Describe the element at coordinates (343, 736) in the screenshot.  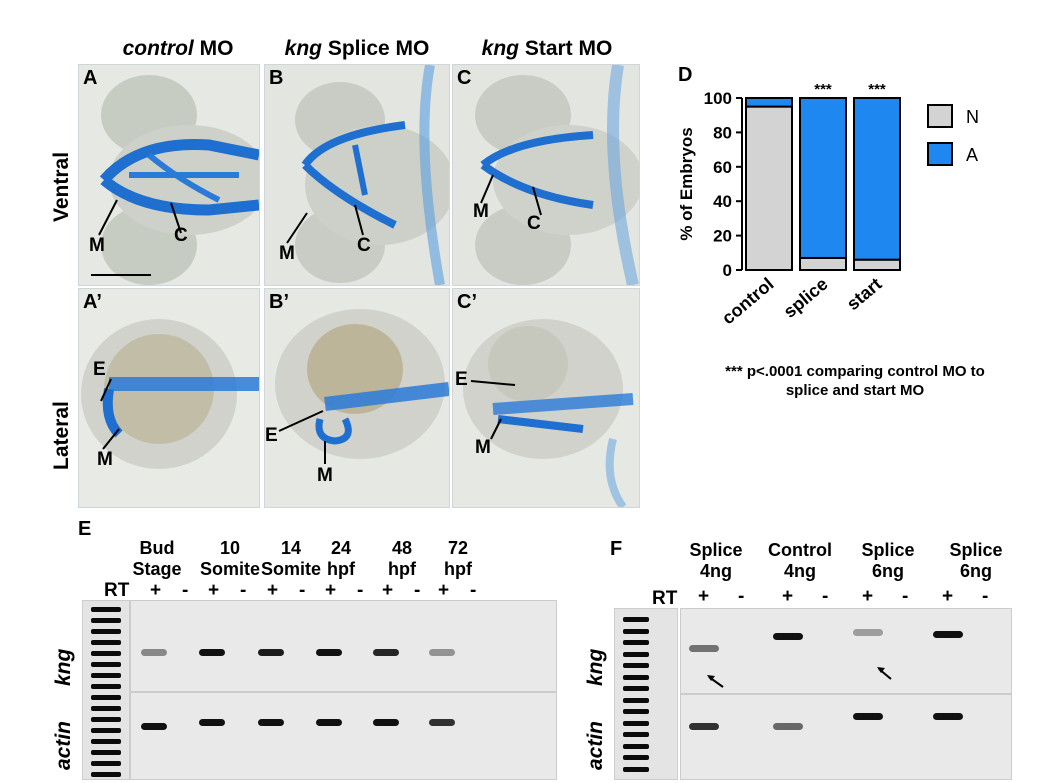
I see `gel-e-actin-gel` at that location.